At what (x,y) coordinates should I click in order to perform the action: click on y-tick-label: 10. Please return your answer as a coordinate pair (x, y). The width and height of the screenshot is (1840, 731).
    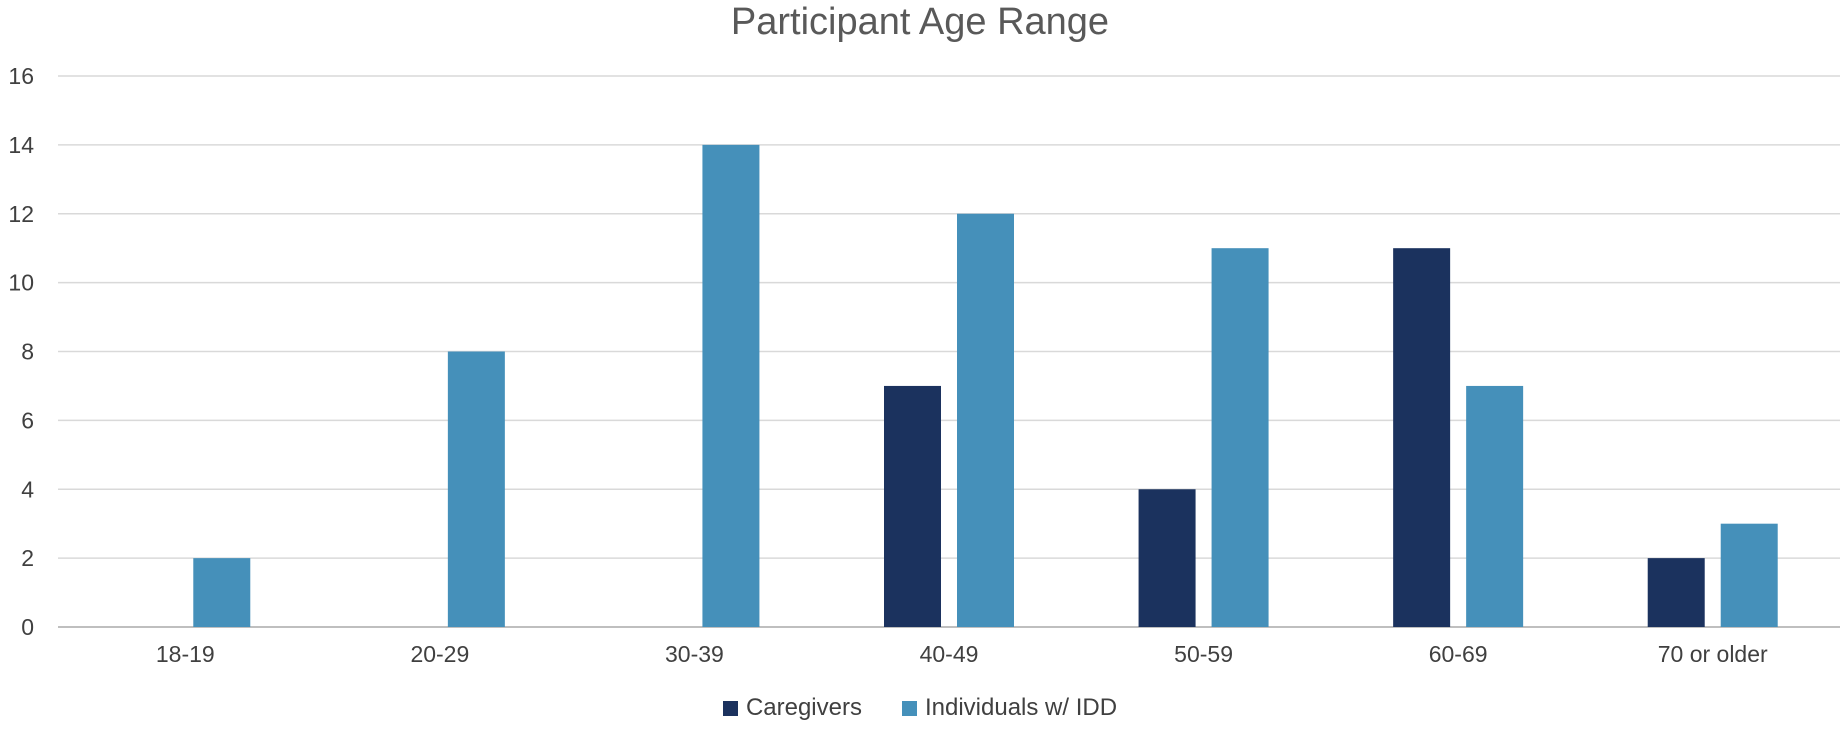
    Looking at the image, I should click on (21, 283).